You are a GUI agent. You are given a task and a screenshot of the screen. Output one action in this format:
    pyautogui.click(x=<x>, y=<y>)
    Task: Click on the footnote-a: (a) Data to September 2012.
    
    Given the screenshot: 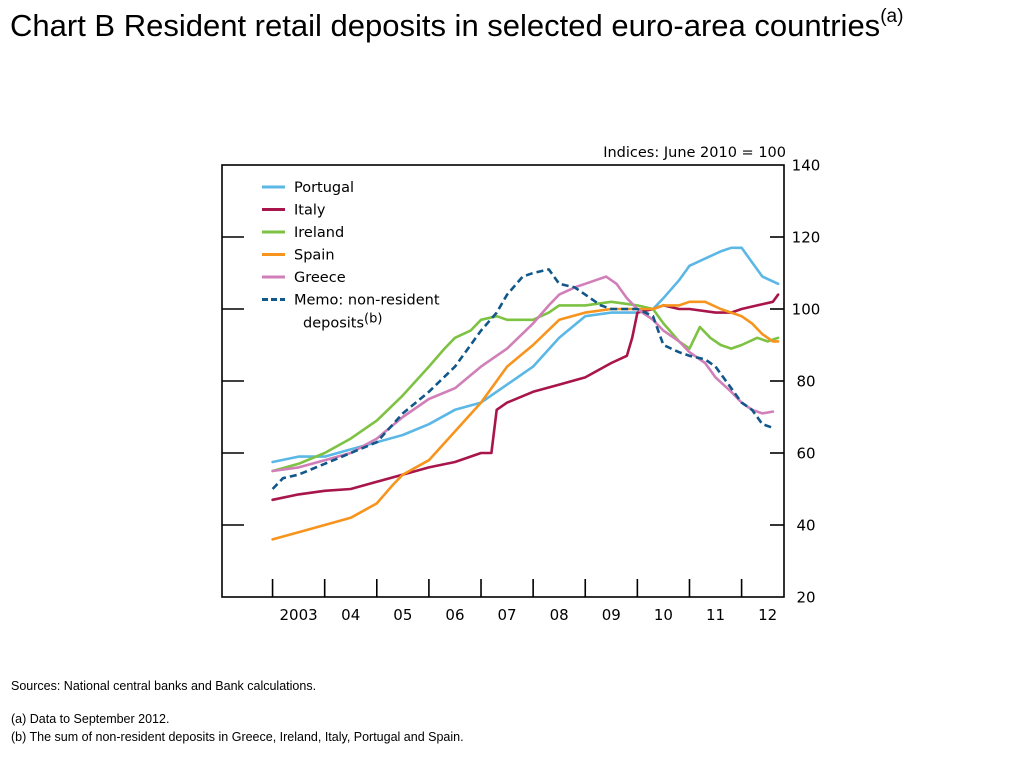 What is the action you would take?
    pyautogui.click(x=90, y=719)
    